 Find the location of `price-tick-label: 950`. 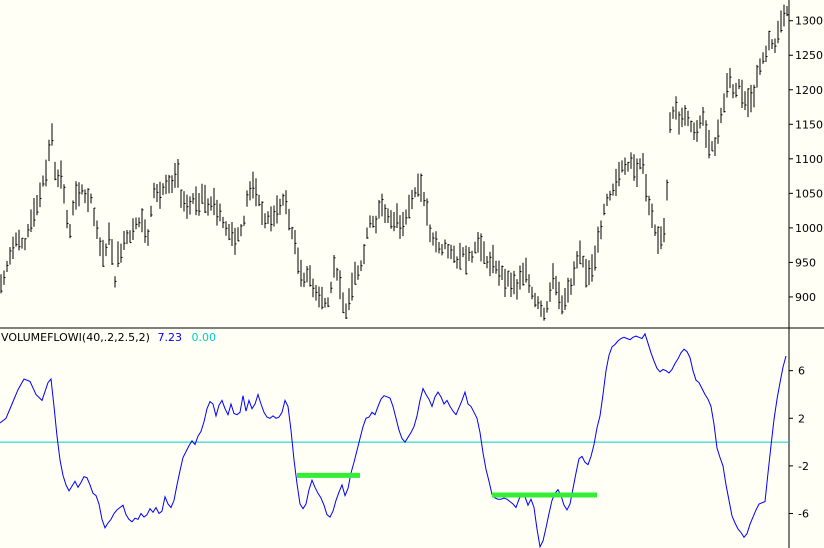

price-tick-label: 950 is located at coordinates (805, 262).